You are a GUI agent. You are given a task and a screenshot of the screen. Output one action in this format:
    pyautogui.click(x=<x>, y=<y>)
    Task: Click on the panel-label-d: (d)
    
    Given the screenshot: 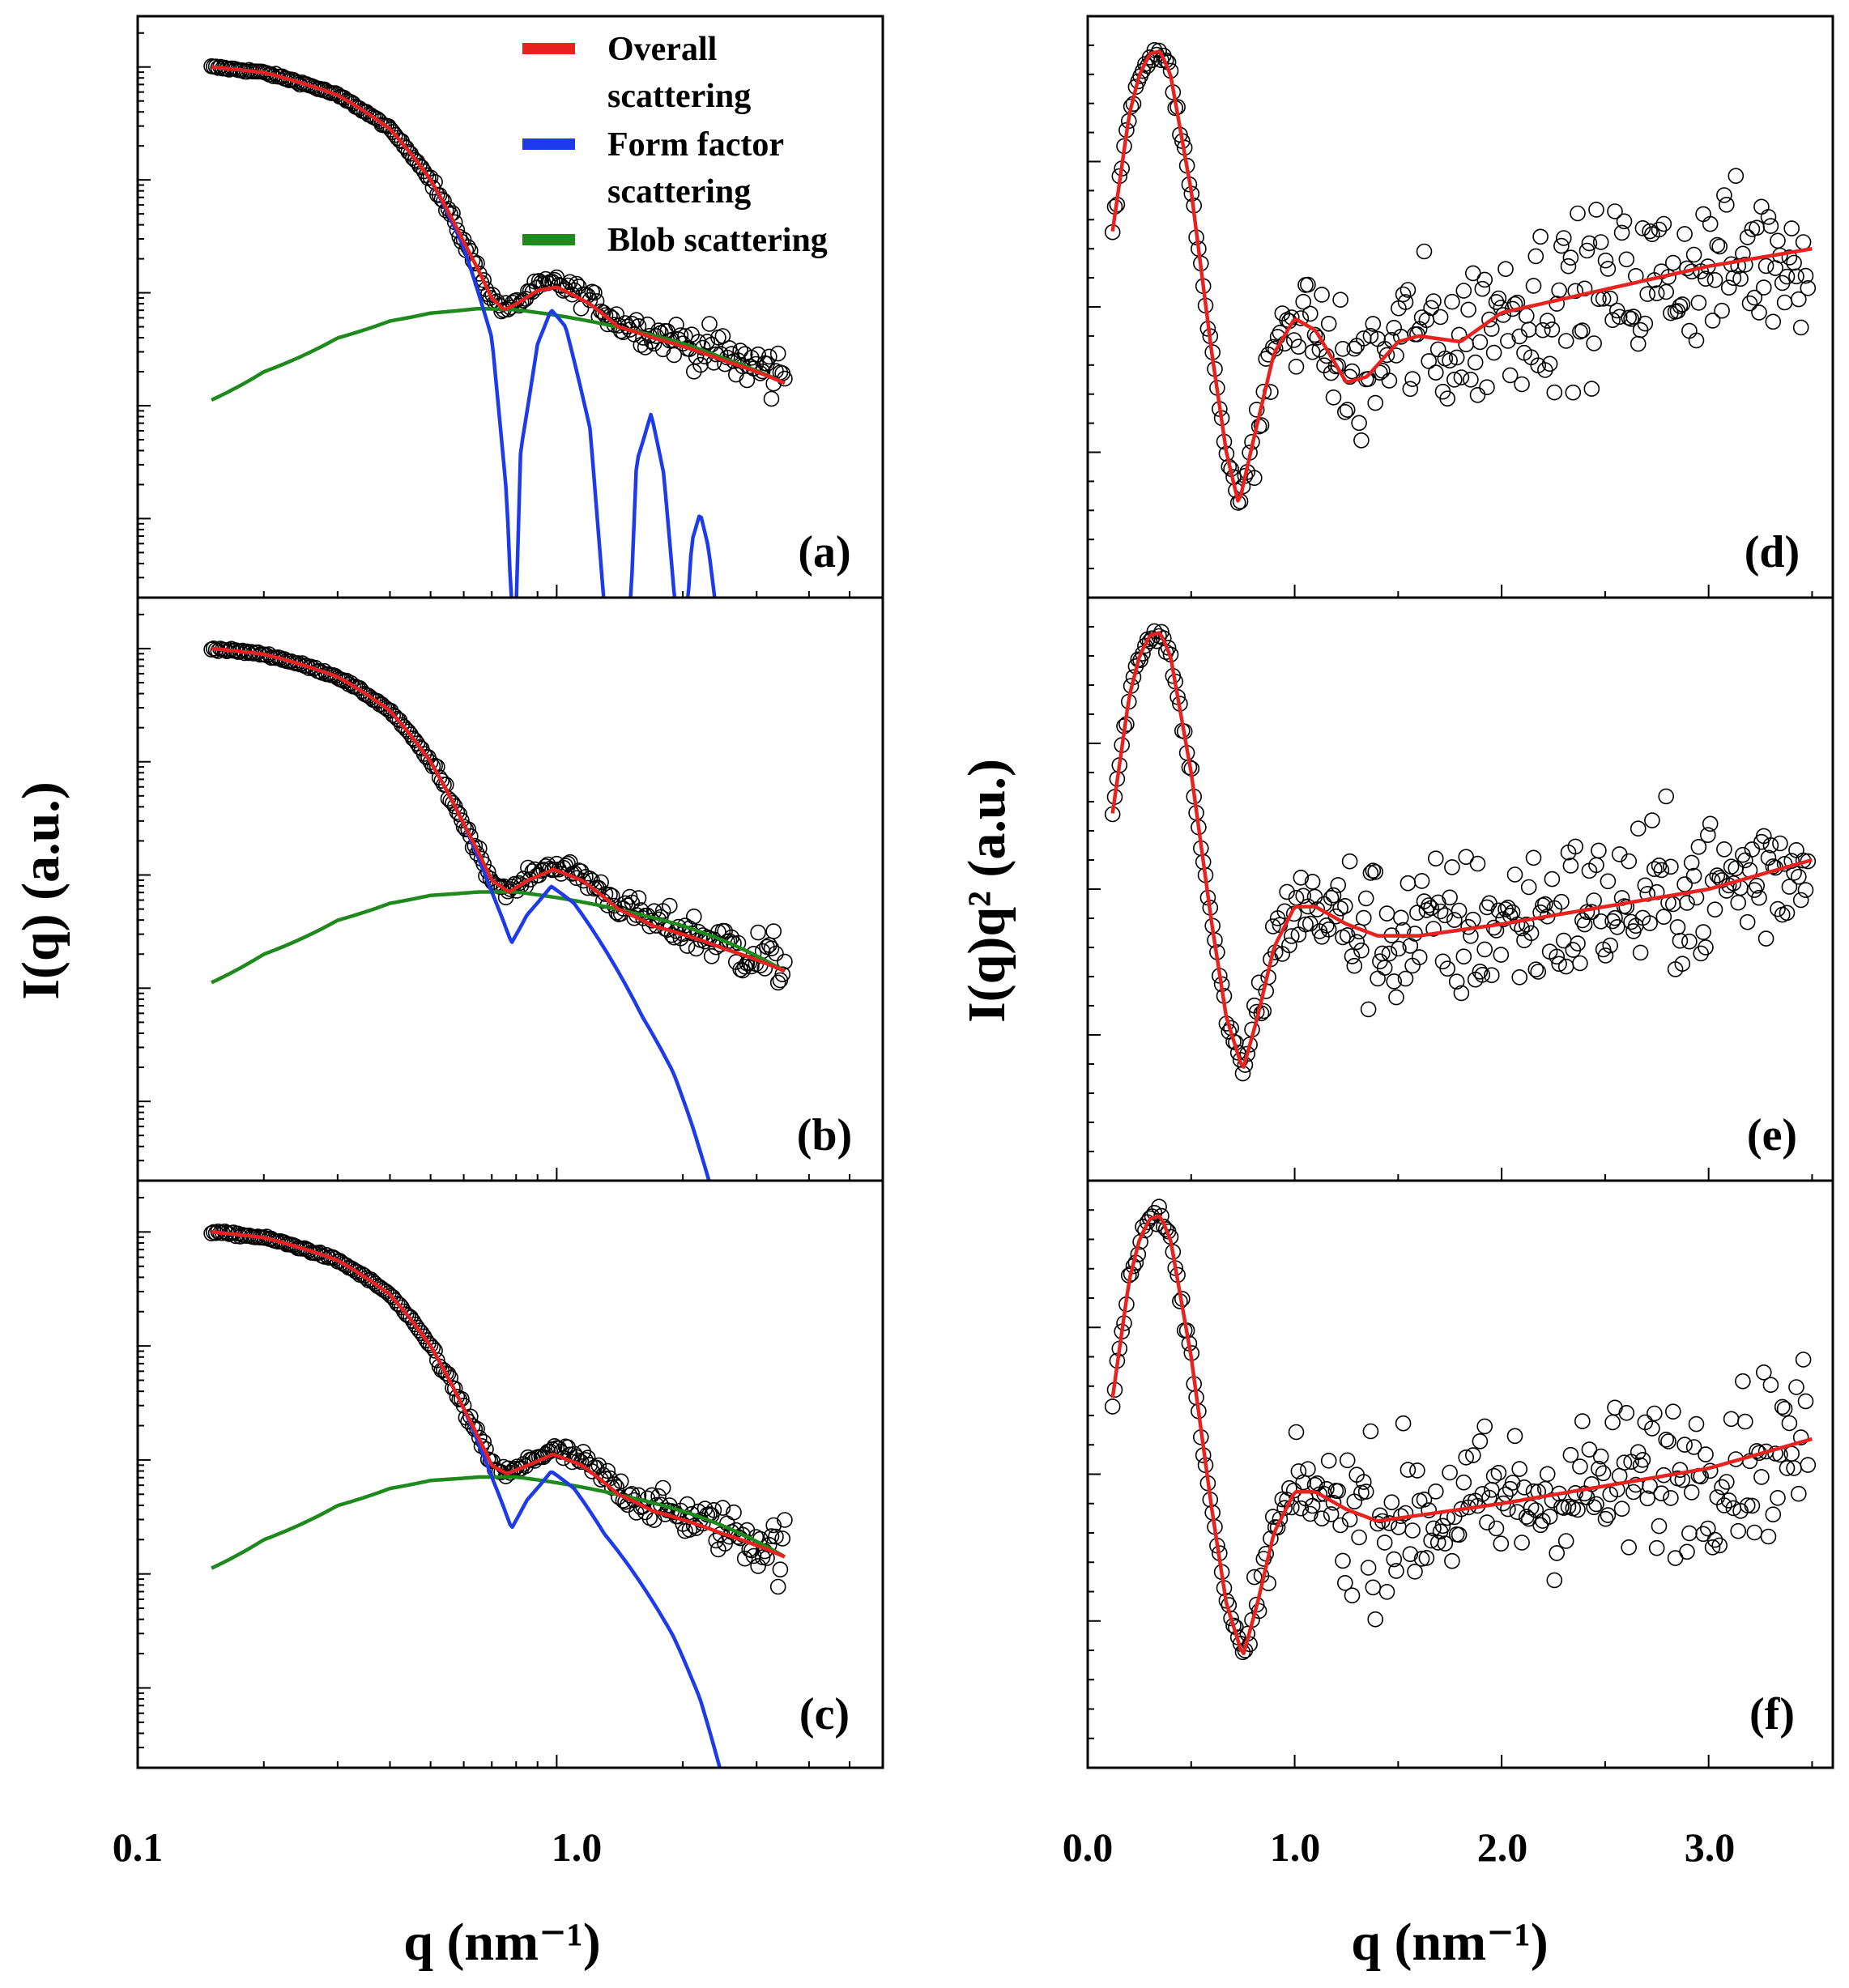 What is the action you would take?
    pyautogui.click(x=1773, y=552)
    